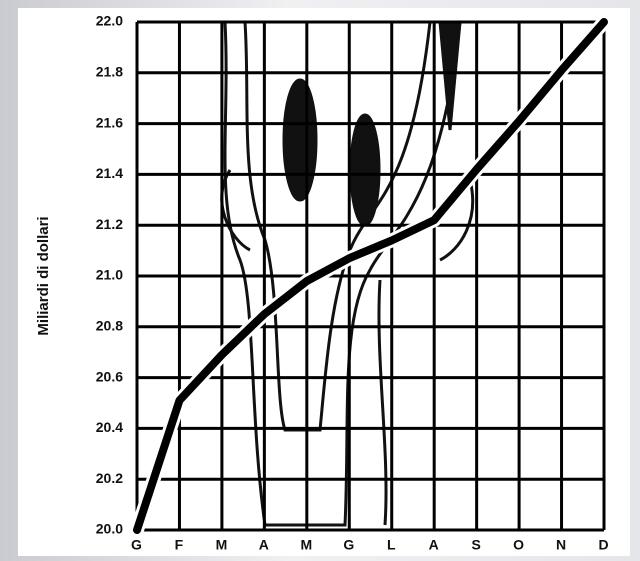 The width and height of the screenshot is (640, 561). I want to click on x-tick-label: F, so click(180, 545).